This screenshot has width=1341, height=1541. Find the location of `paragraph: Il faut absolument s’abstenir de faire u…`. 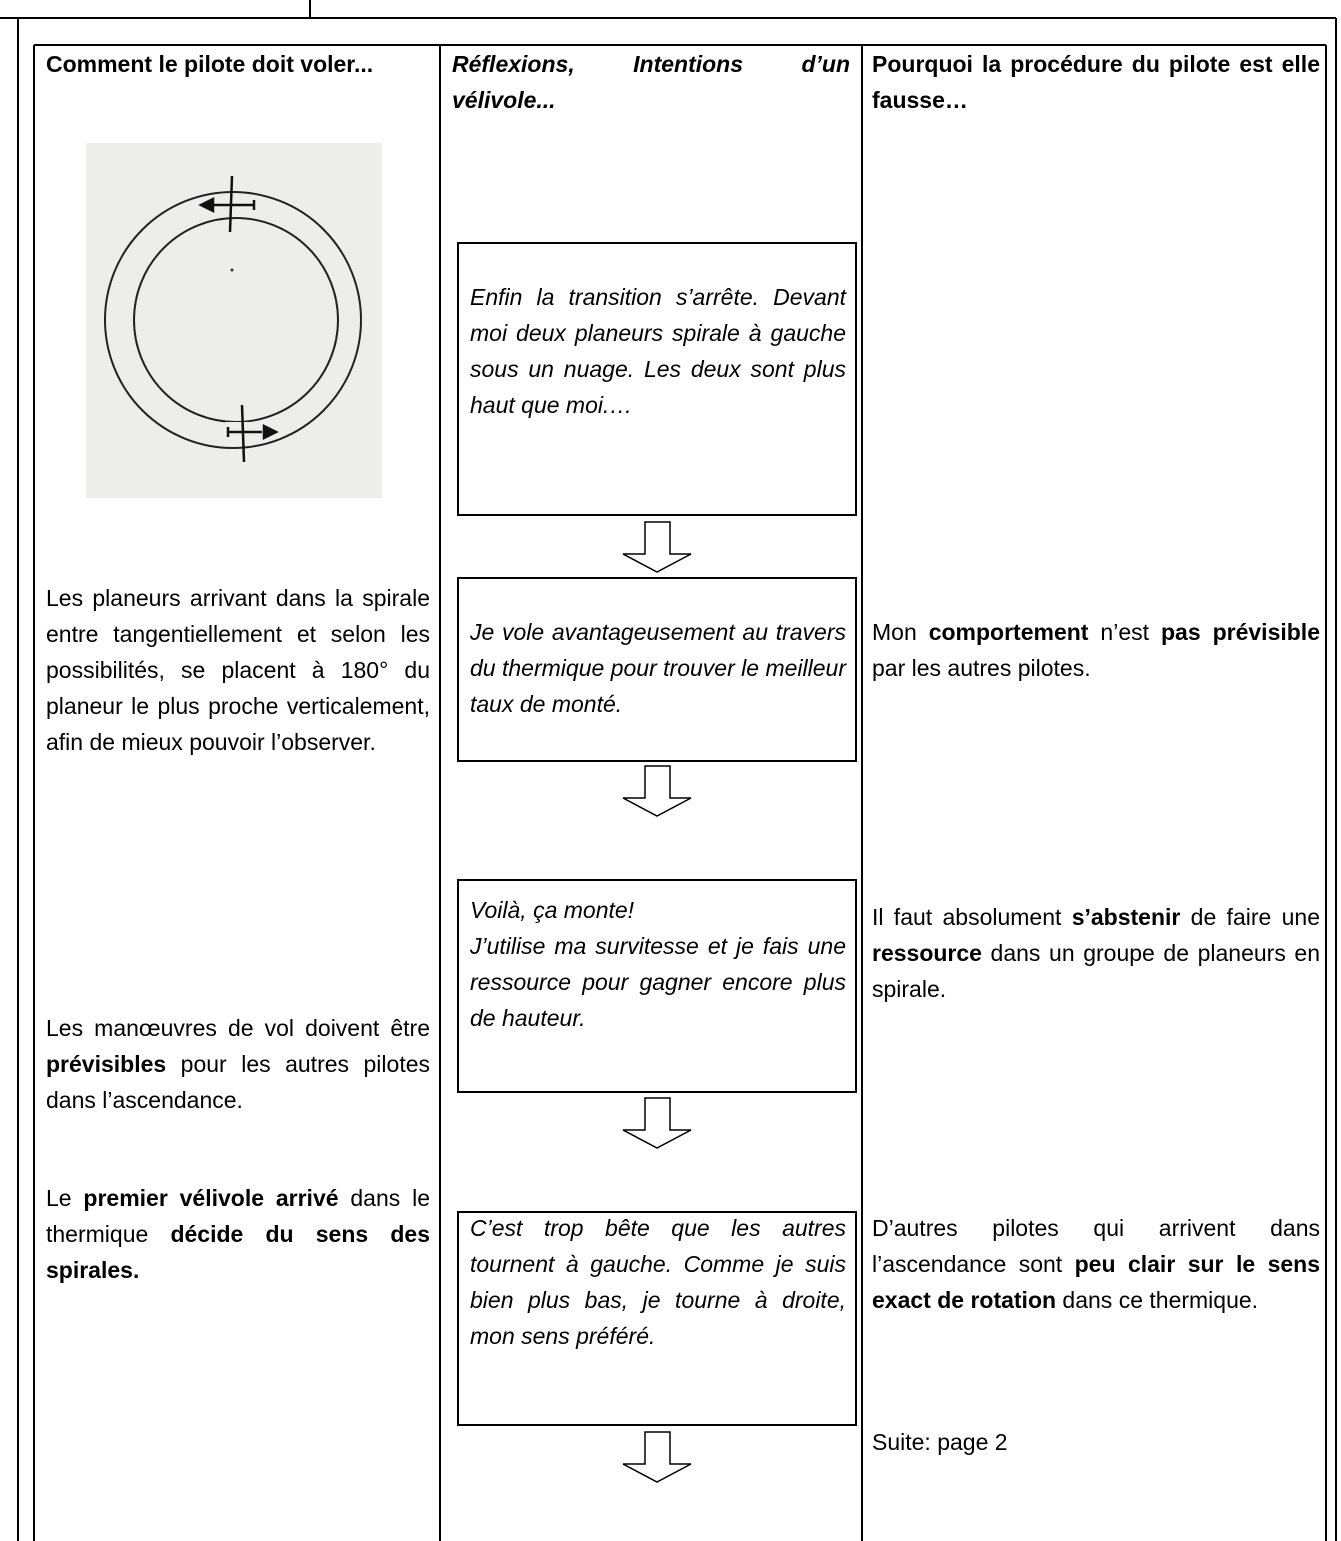

paragraph: Il faut absolument s’abstenir de faire u… is located at coordinates (1096, 953).